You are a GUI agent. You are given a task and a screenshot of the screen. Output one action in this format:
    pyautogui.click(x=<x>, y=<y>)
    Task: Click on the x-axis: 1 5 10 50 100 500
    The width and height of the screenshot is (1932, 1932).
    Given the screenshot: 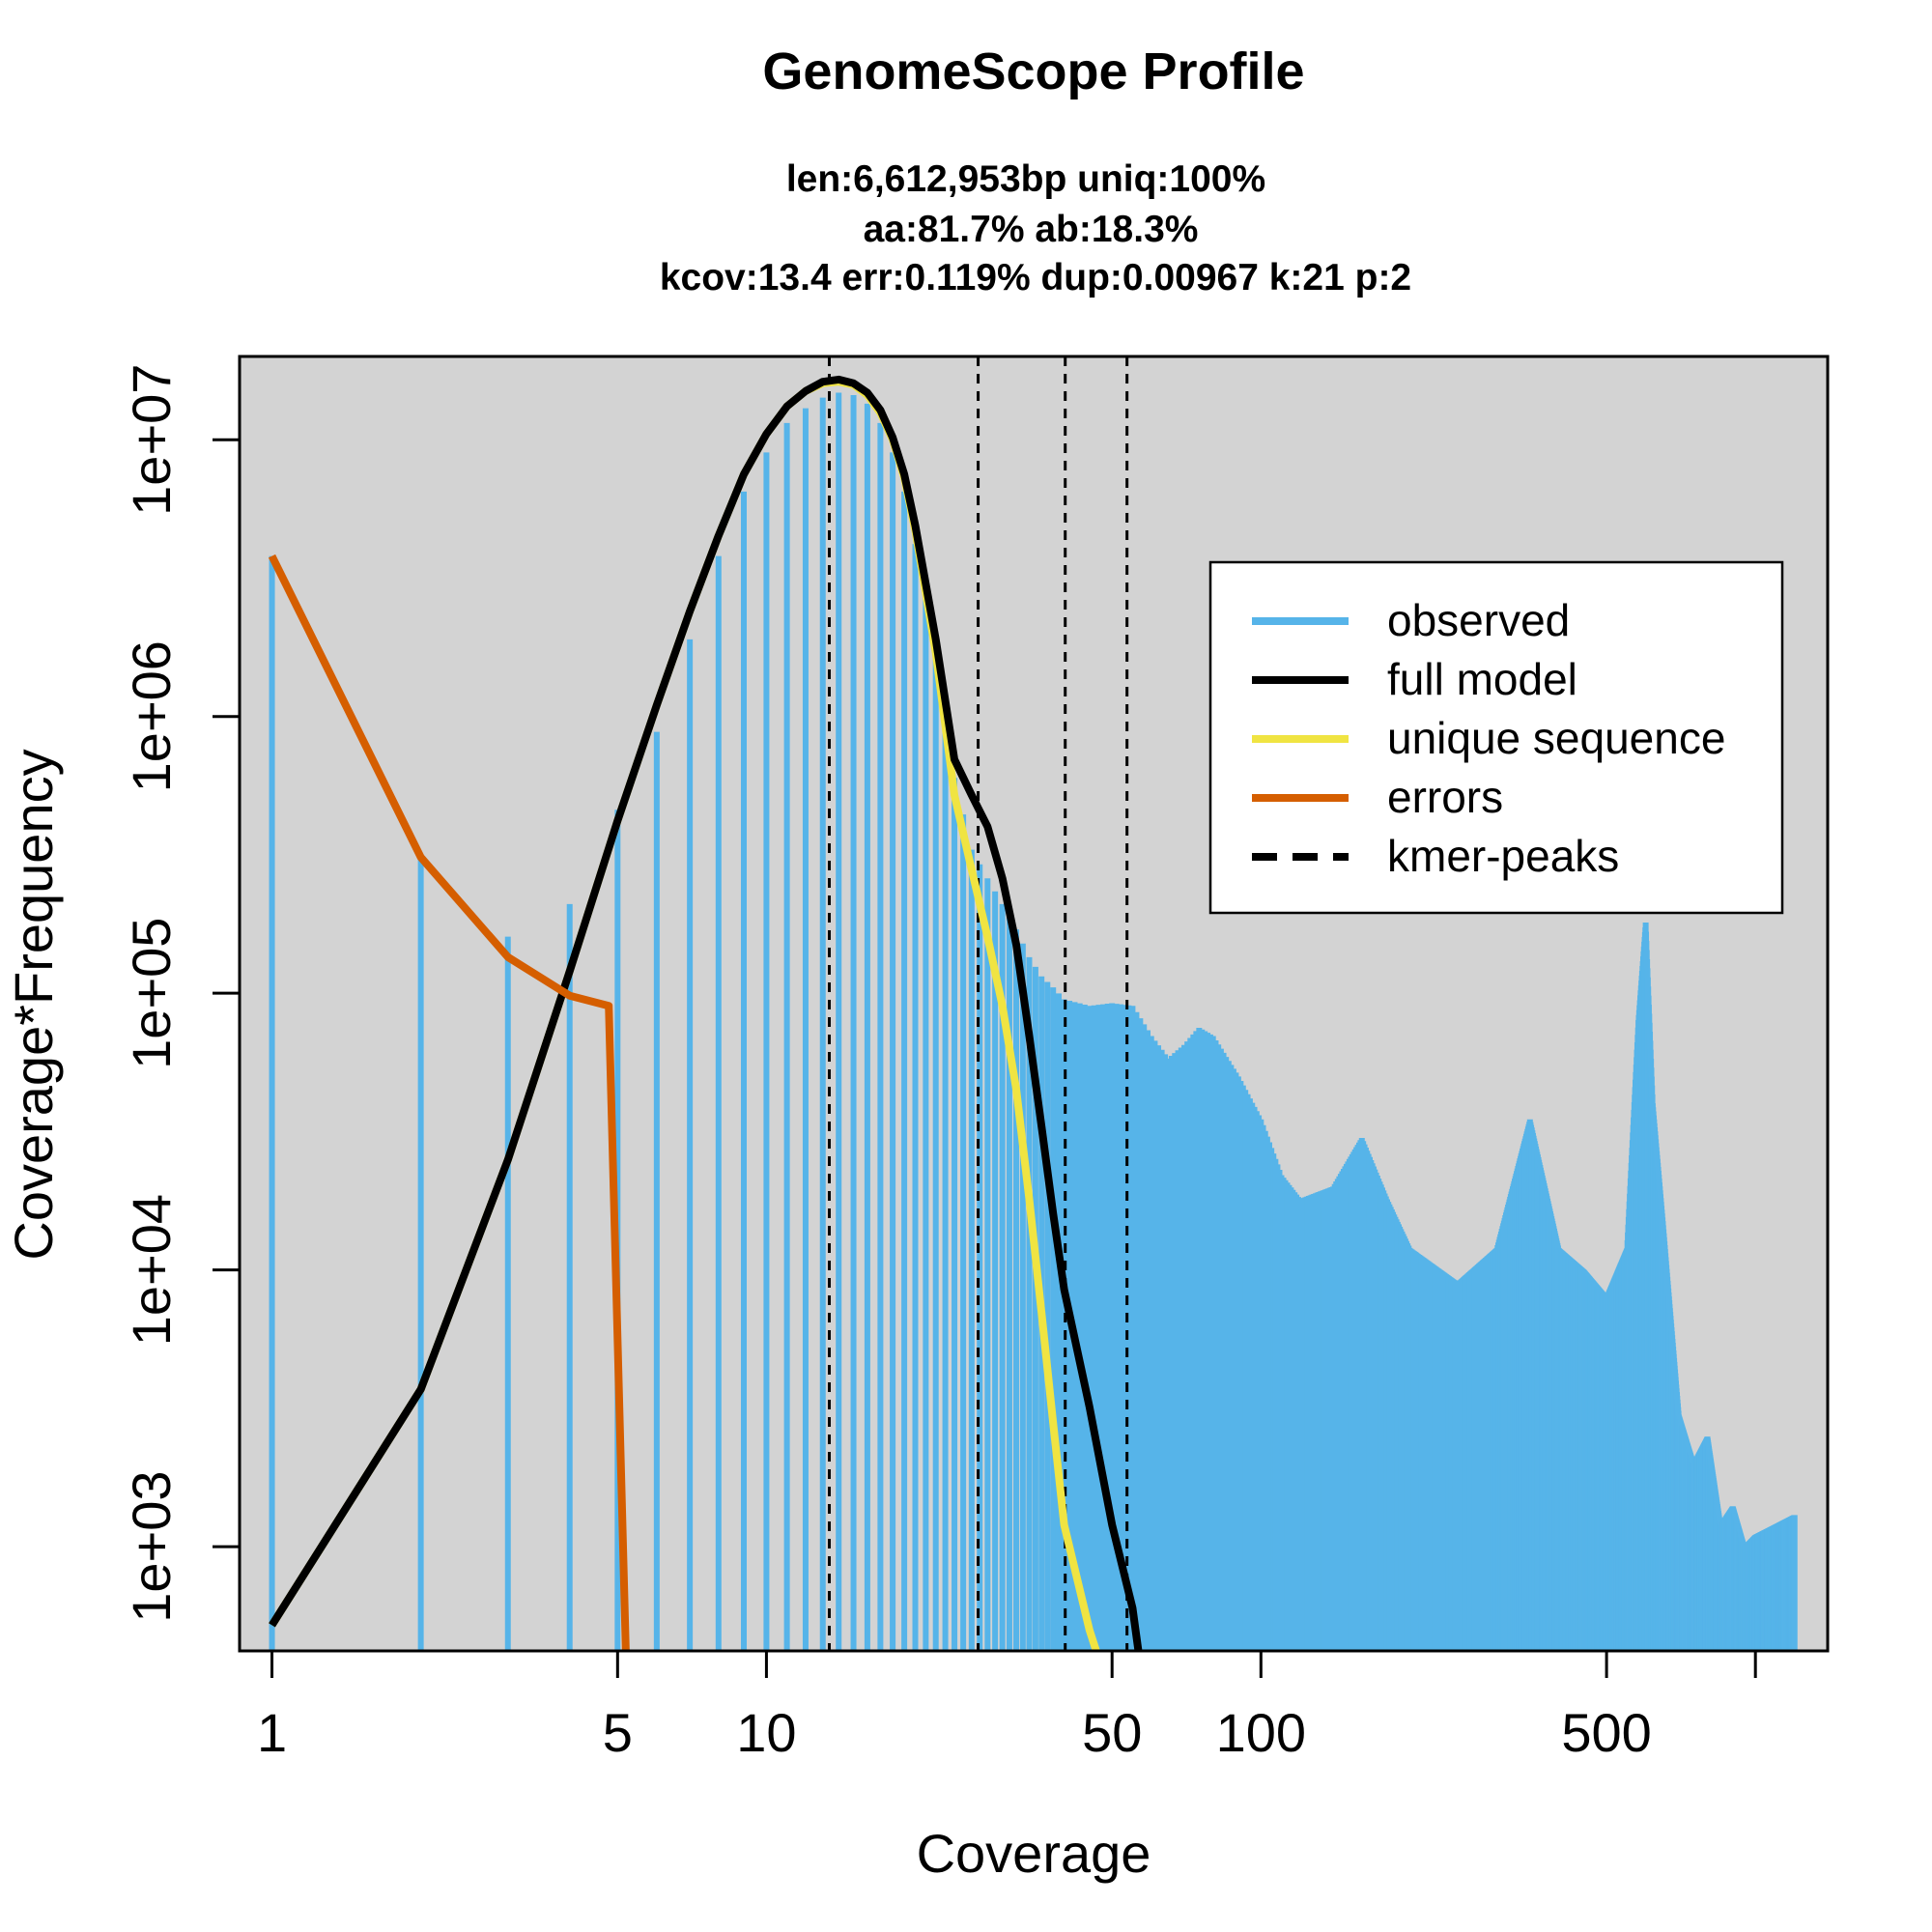 What is the action you would take?
    pyautogui.click(x=1007, y=1706)
    